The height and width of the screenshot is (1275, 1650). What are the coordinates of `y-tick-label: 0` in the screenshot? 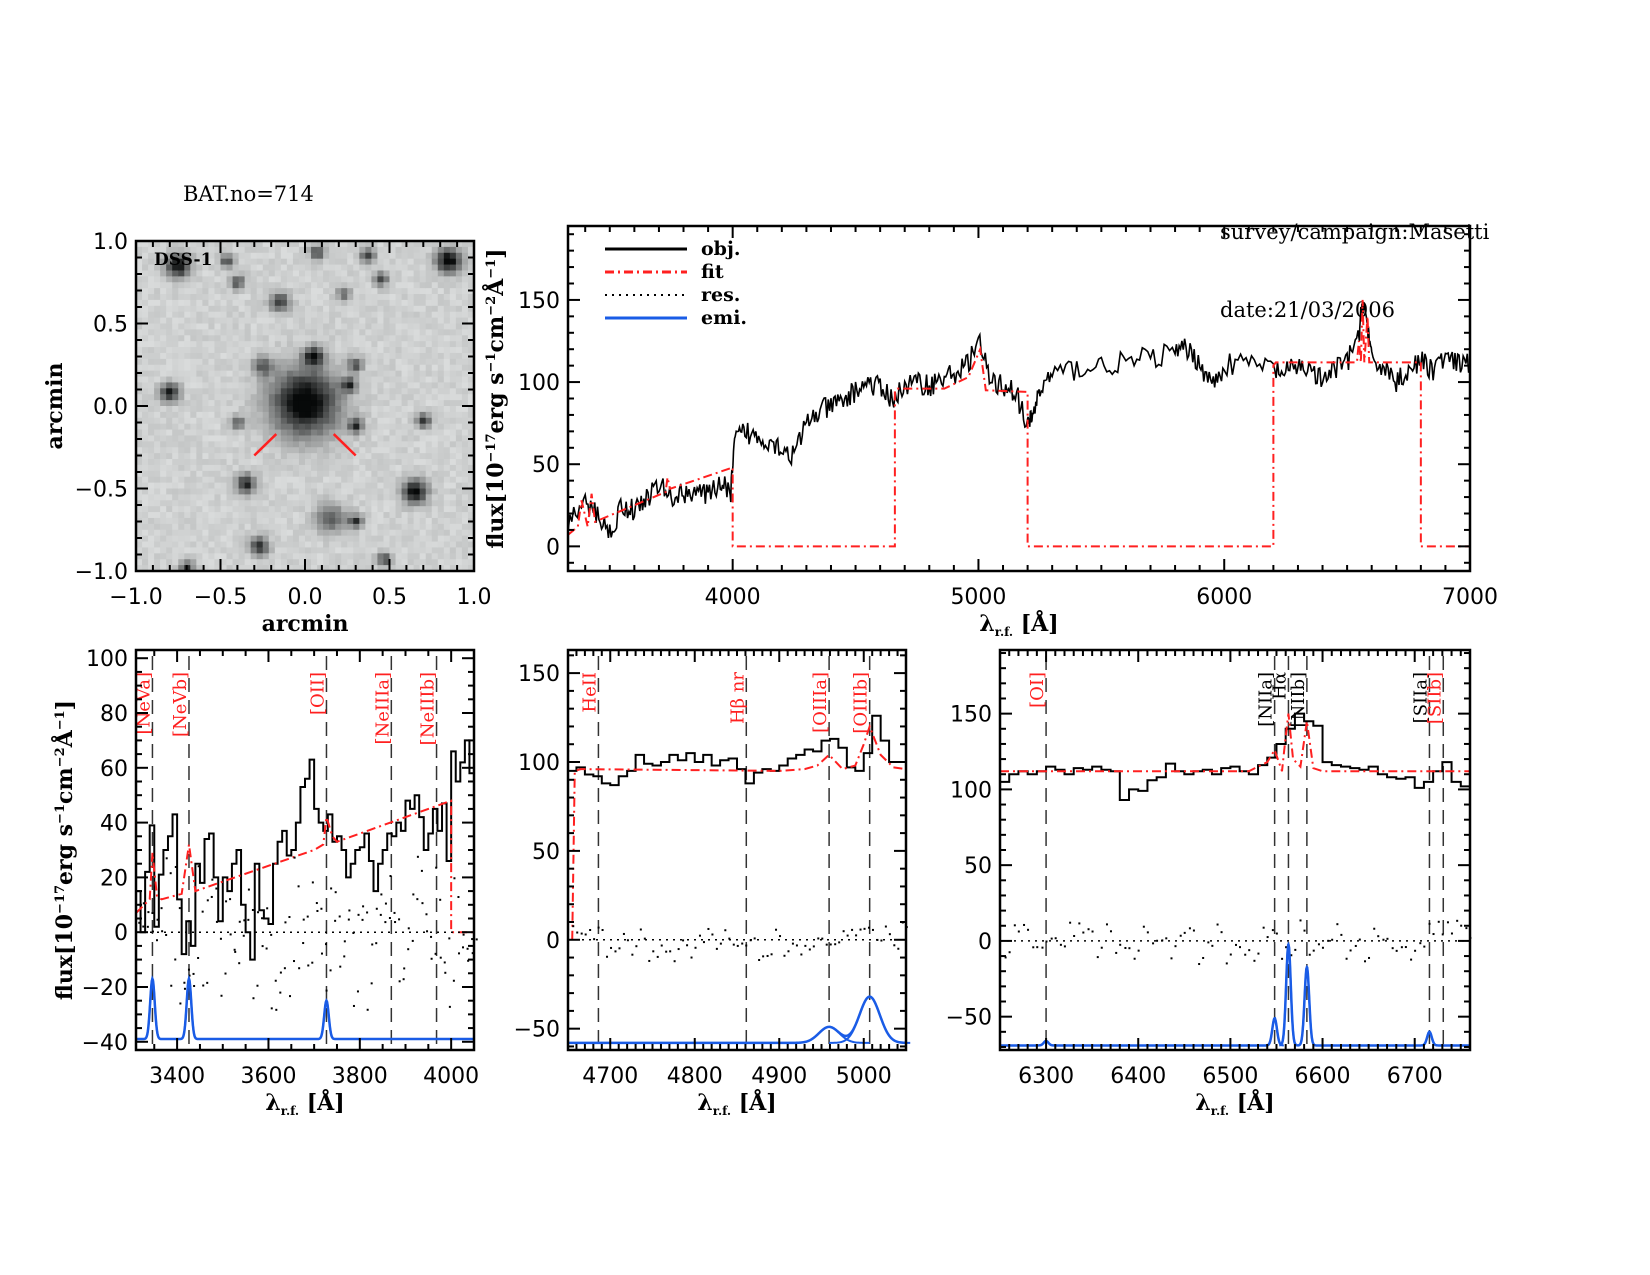 It's located at (985, 942).